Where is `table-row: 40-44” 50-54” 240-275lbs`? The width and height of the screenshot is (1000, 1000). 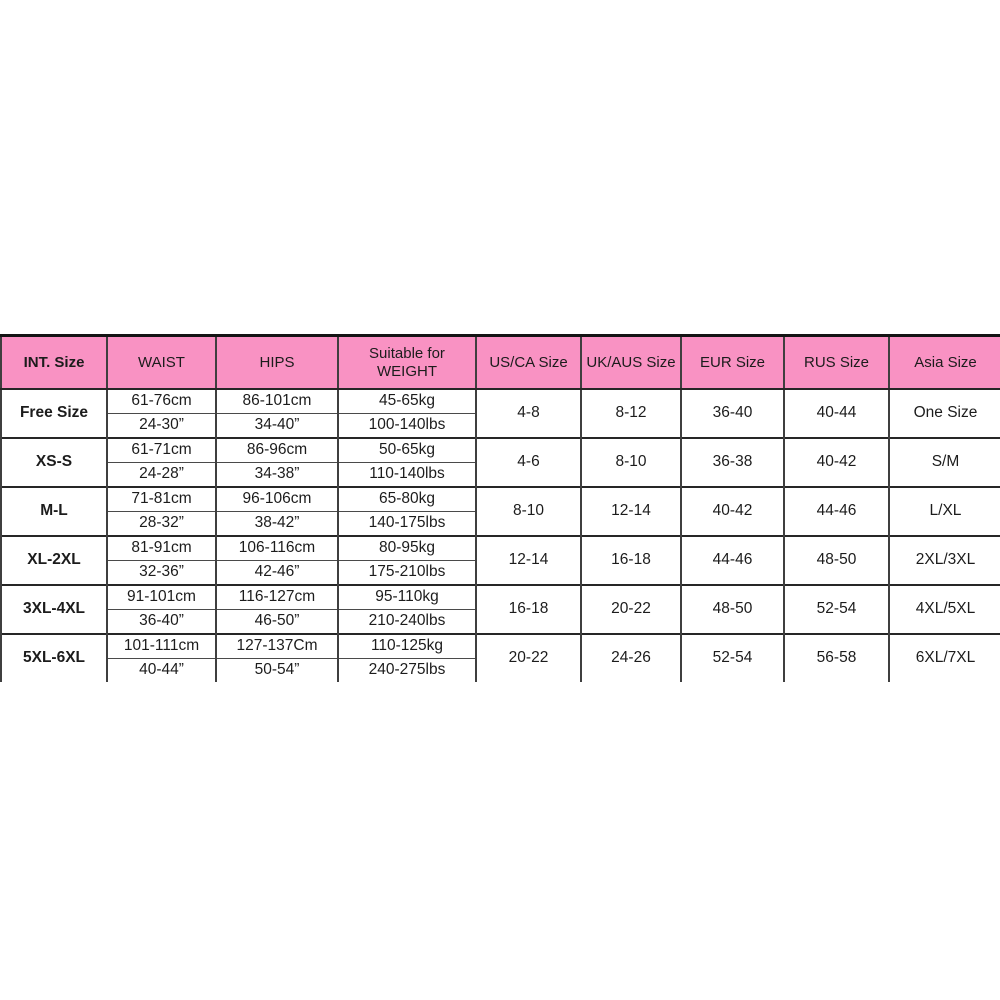
table-row: 40-44” 50-54” 240-275lbs is located at coordinates (500, 670).